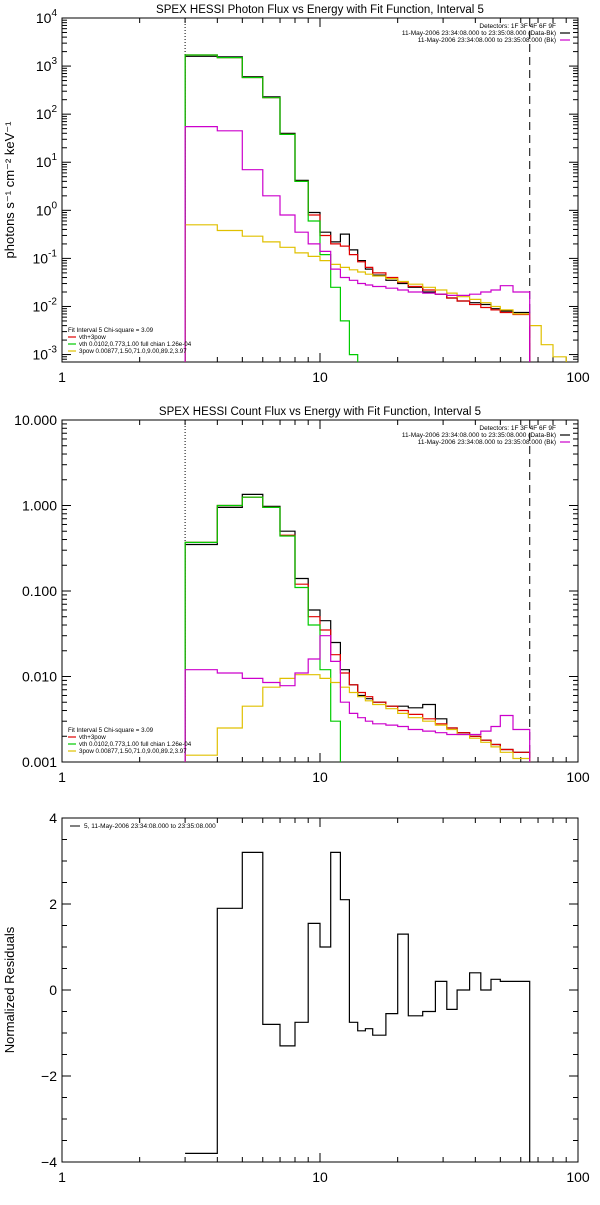 Image resolution: width=600 pixels, height=1205 pixels. Describe the element at coordinates (52, 301) in the screenshot. I see `y-tick-exponent: -2` at that location.